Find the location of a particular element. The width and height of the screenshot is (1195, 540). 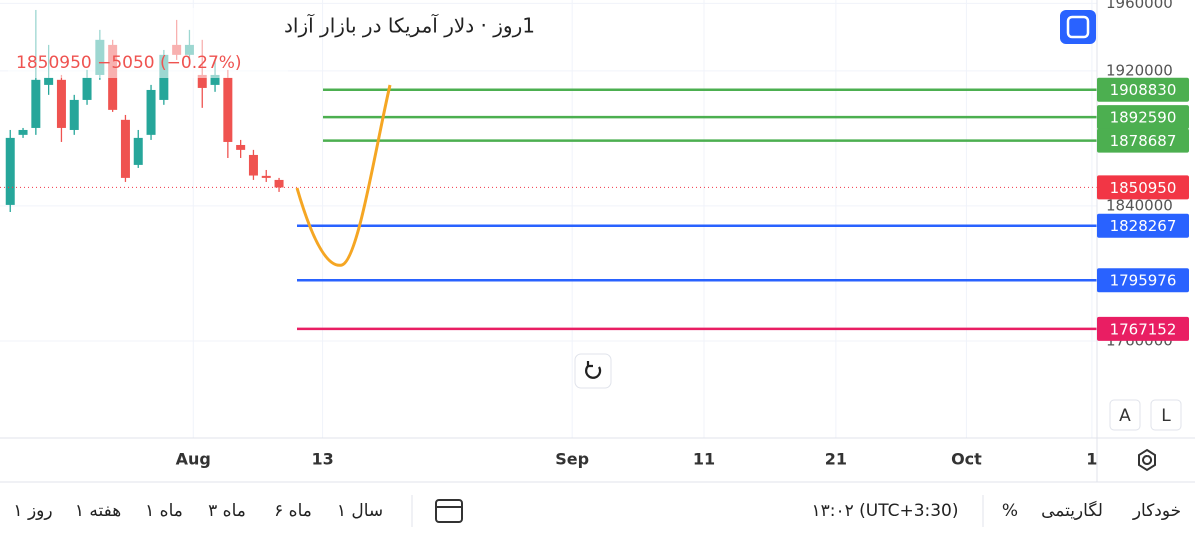

price-label: 1908830 is located at coordinates (1143, 90).